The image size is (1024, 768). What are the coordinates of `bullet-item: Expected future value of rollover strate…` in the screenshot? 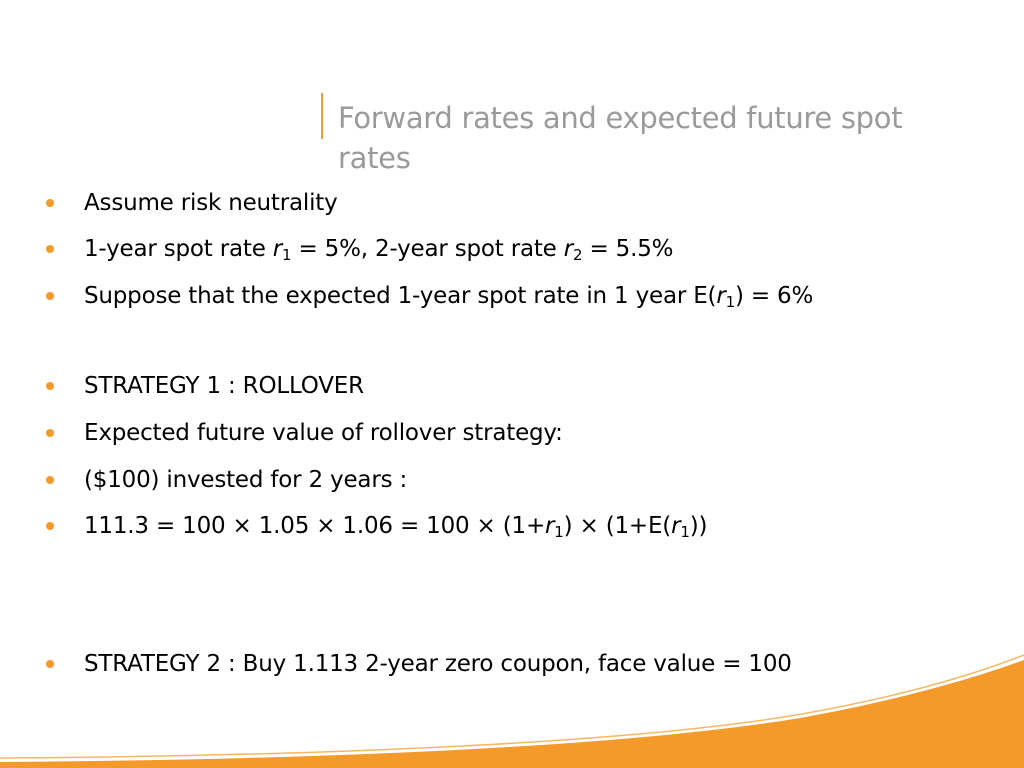 It's located at (500, 433).